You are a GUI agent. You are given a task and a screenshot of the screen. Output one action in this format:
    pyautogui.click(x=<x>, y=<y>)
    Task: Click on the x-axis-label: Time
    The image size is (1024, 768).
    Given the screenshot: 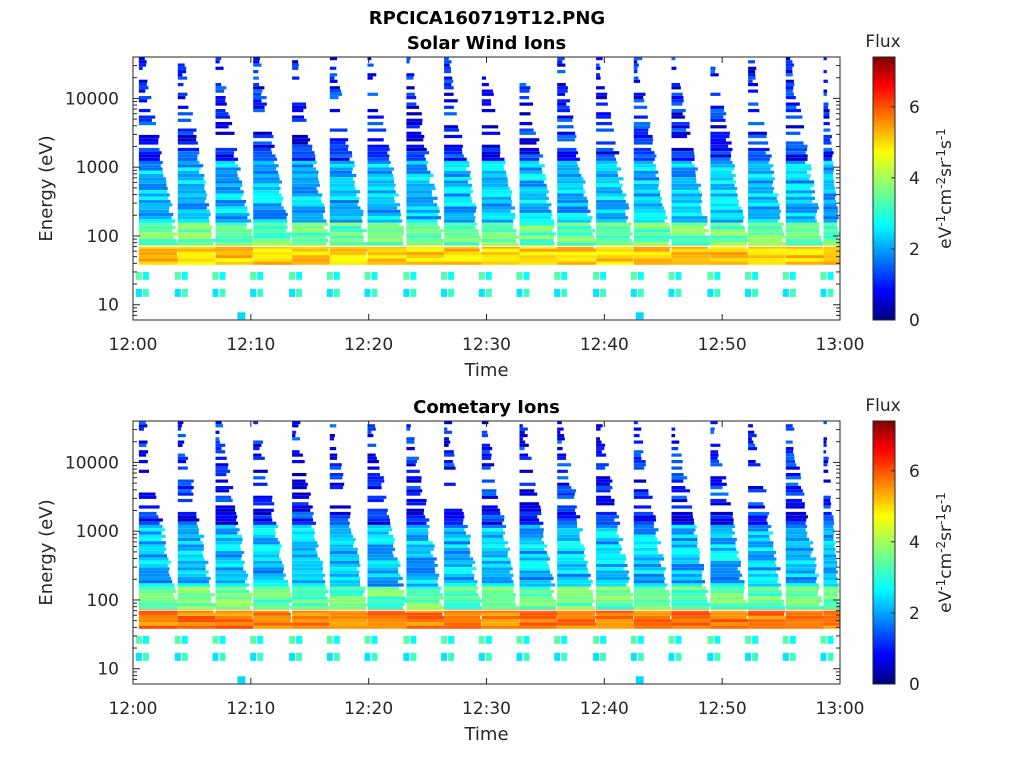 What is the action you would take?
    pyautogui.click(x=485, y=370)
    